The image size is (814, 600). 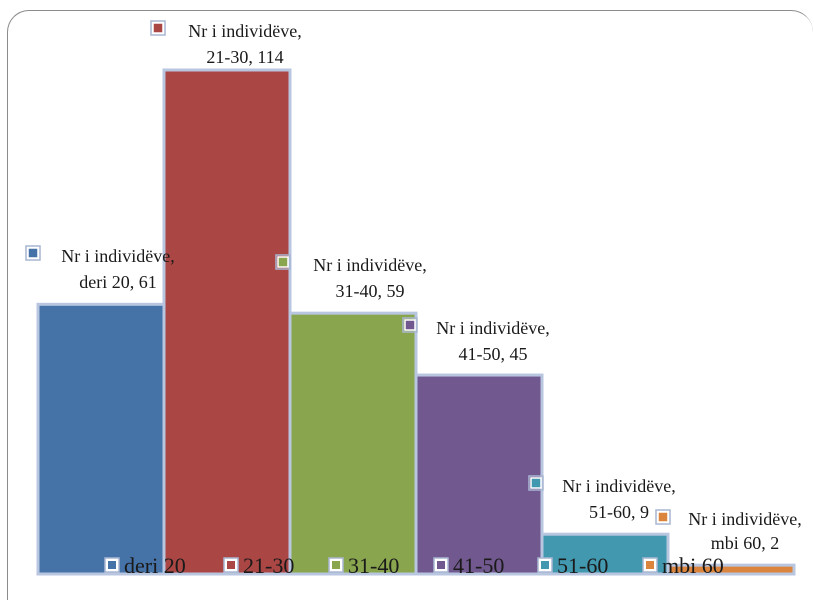 What do you see at coordinates (117, 282) in the screenshot?
I see `data-label-line2: deri 20, 61` at bounding box center [117, 282].